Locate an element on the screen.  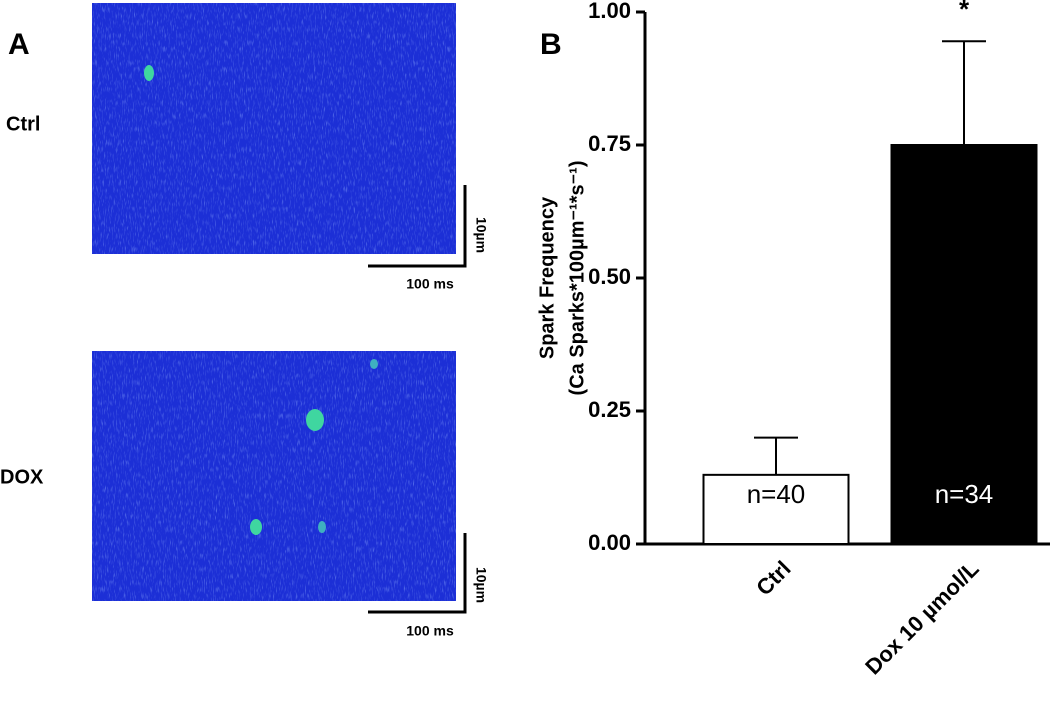
y-tick-label: 0.25 is located at coordinates (609, 409).